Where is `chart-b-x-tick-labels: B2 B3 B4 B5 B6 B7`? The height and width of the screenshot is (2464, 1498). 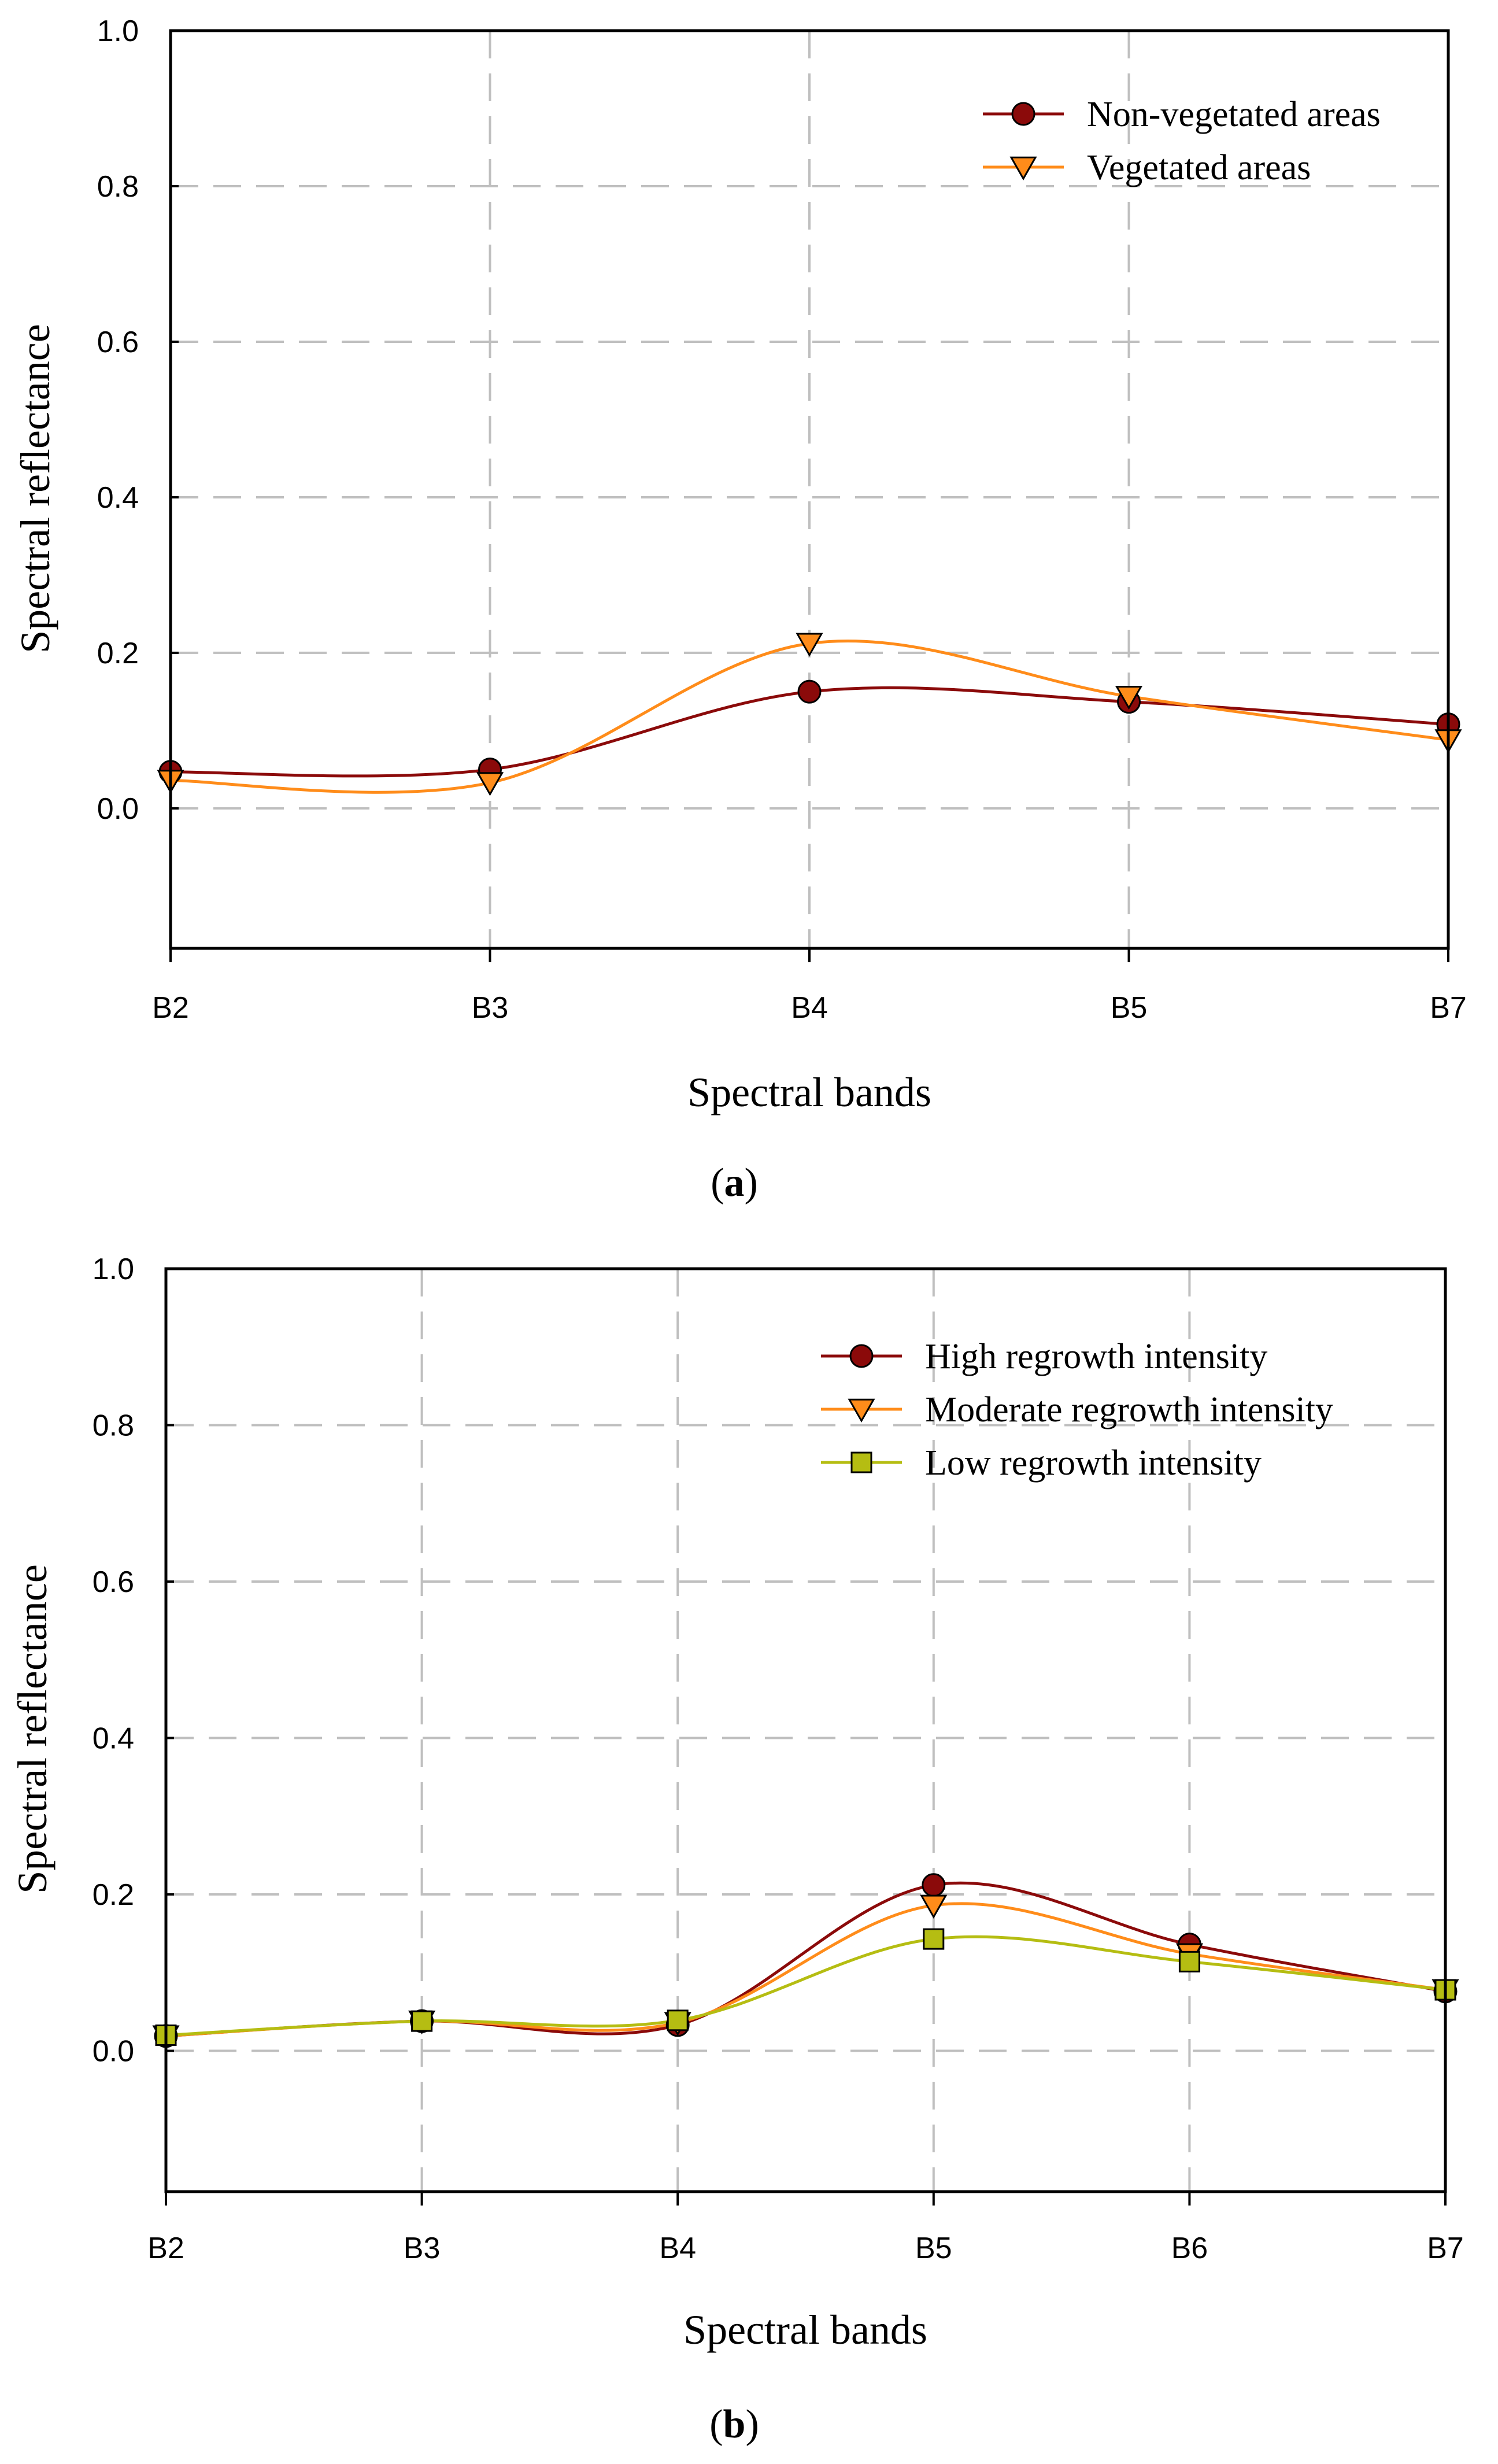 chart-b-x-tick-labels: B2 B3 B4 B5 B6 B7 is located at coordinates (805, 2248).